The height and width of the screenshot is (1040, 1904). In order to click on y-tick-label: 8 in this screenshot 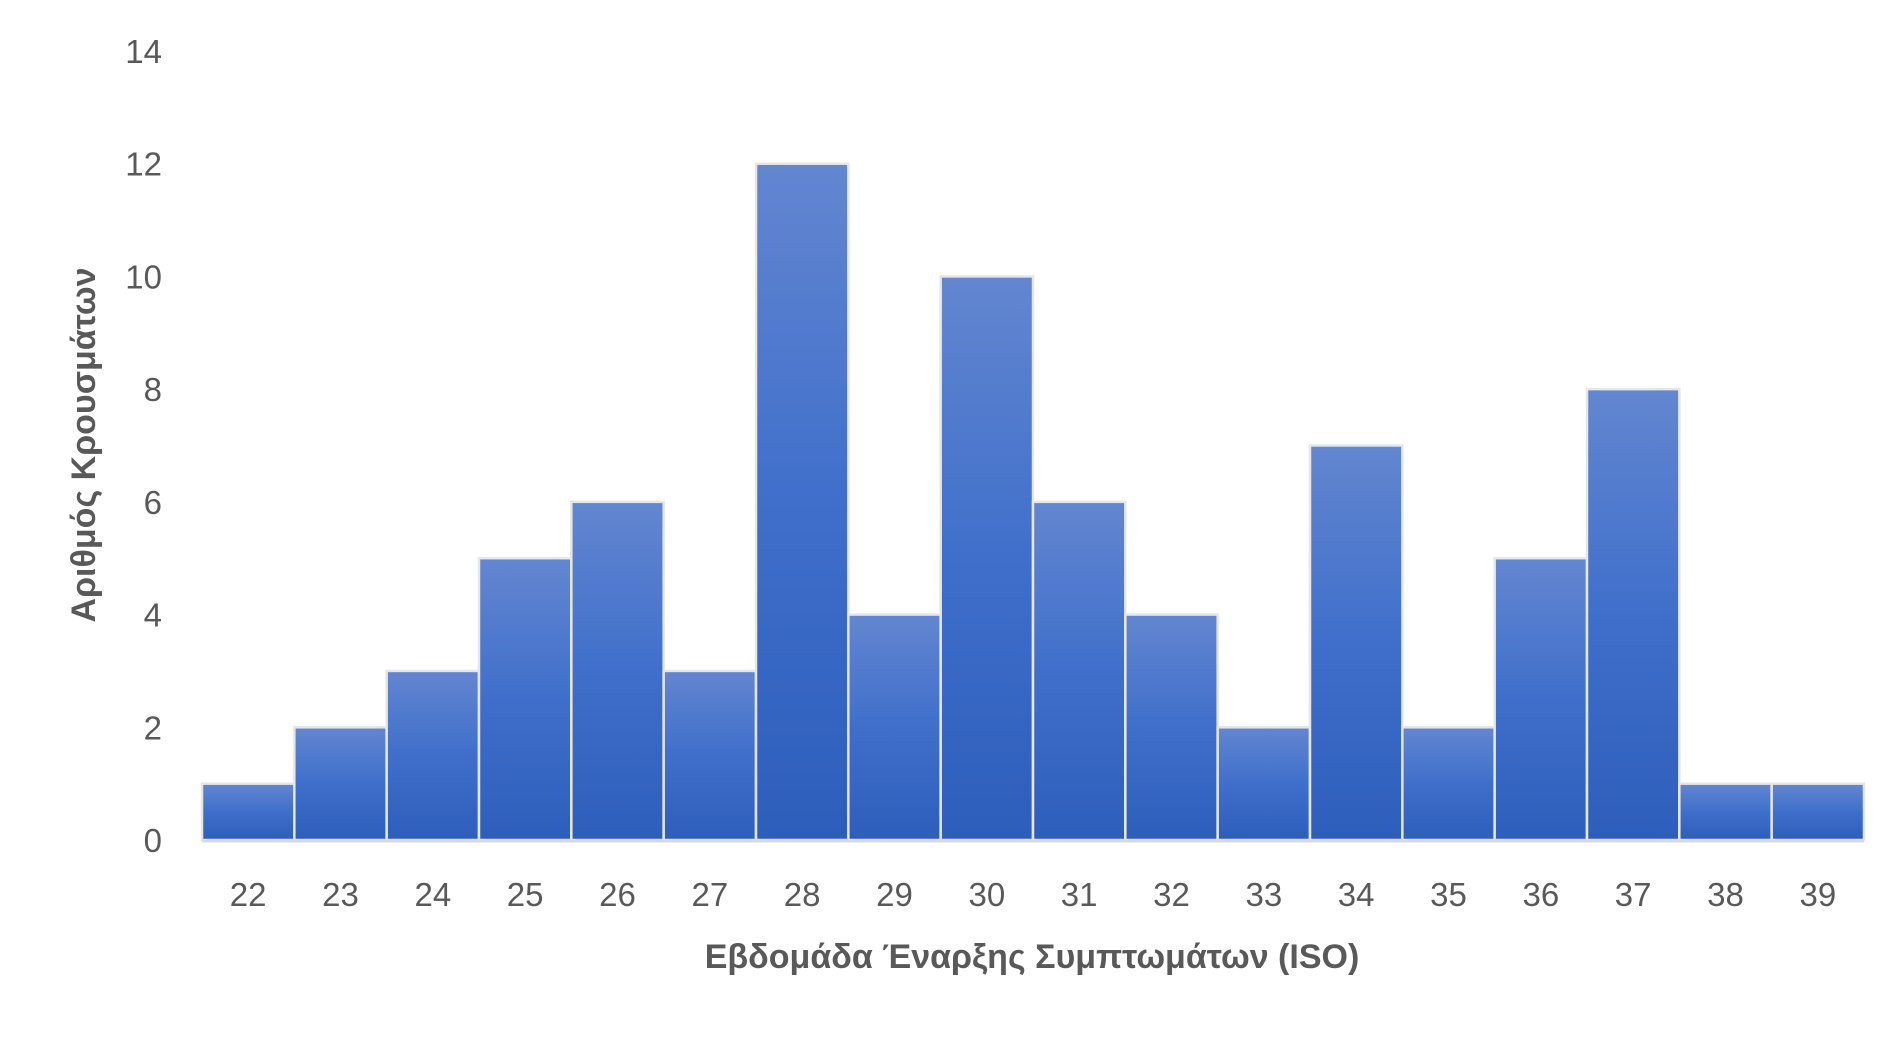, I will do `click(153, 389)`.